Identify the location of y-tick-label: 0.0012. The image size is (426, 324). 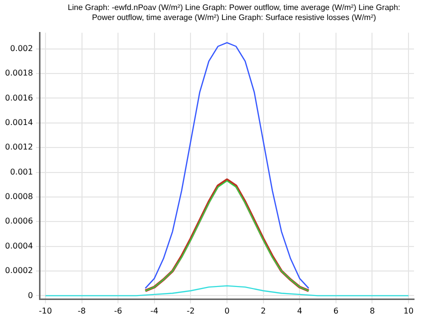
(18, 147).